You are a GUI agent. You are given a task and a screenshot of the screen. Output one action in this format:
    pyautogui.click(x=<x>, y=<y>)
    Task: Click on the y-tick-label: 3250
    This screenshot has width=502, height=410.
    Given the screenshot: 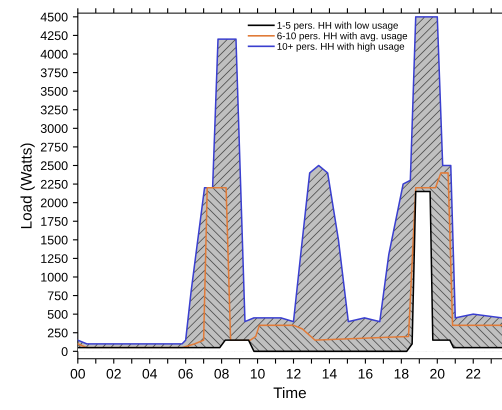 What is the action you would take?
    pyautogui.click(x=54, y=110)
    